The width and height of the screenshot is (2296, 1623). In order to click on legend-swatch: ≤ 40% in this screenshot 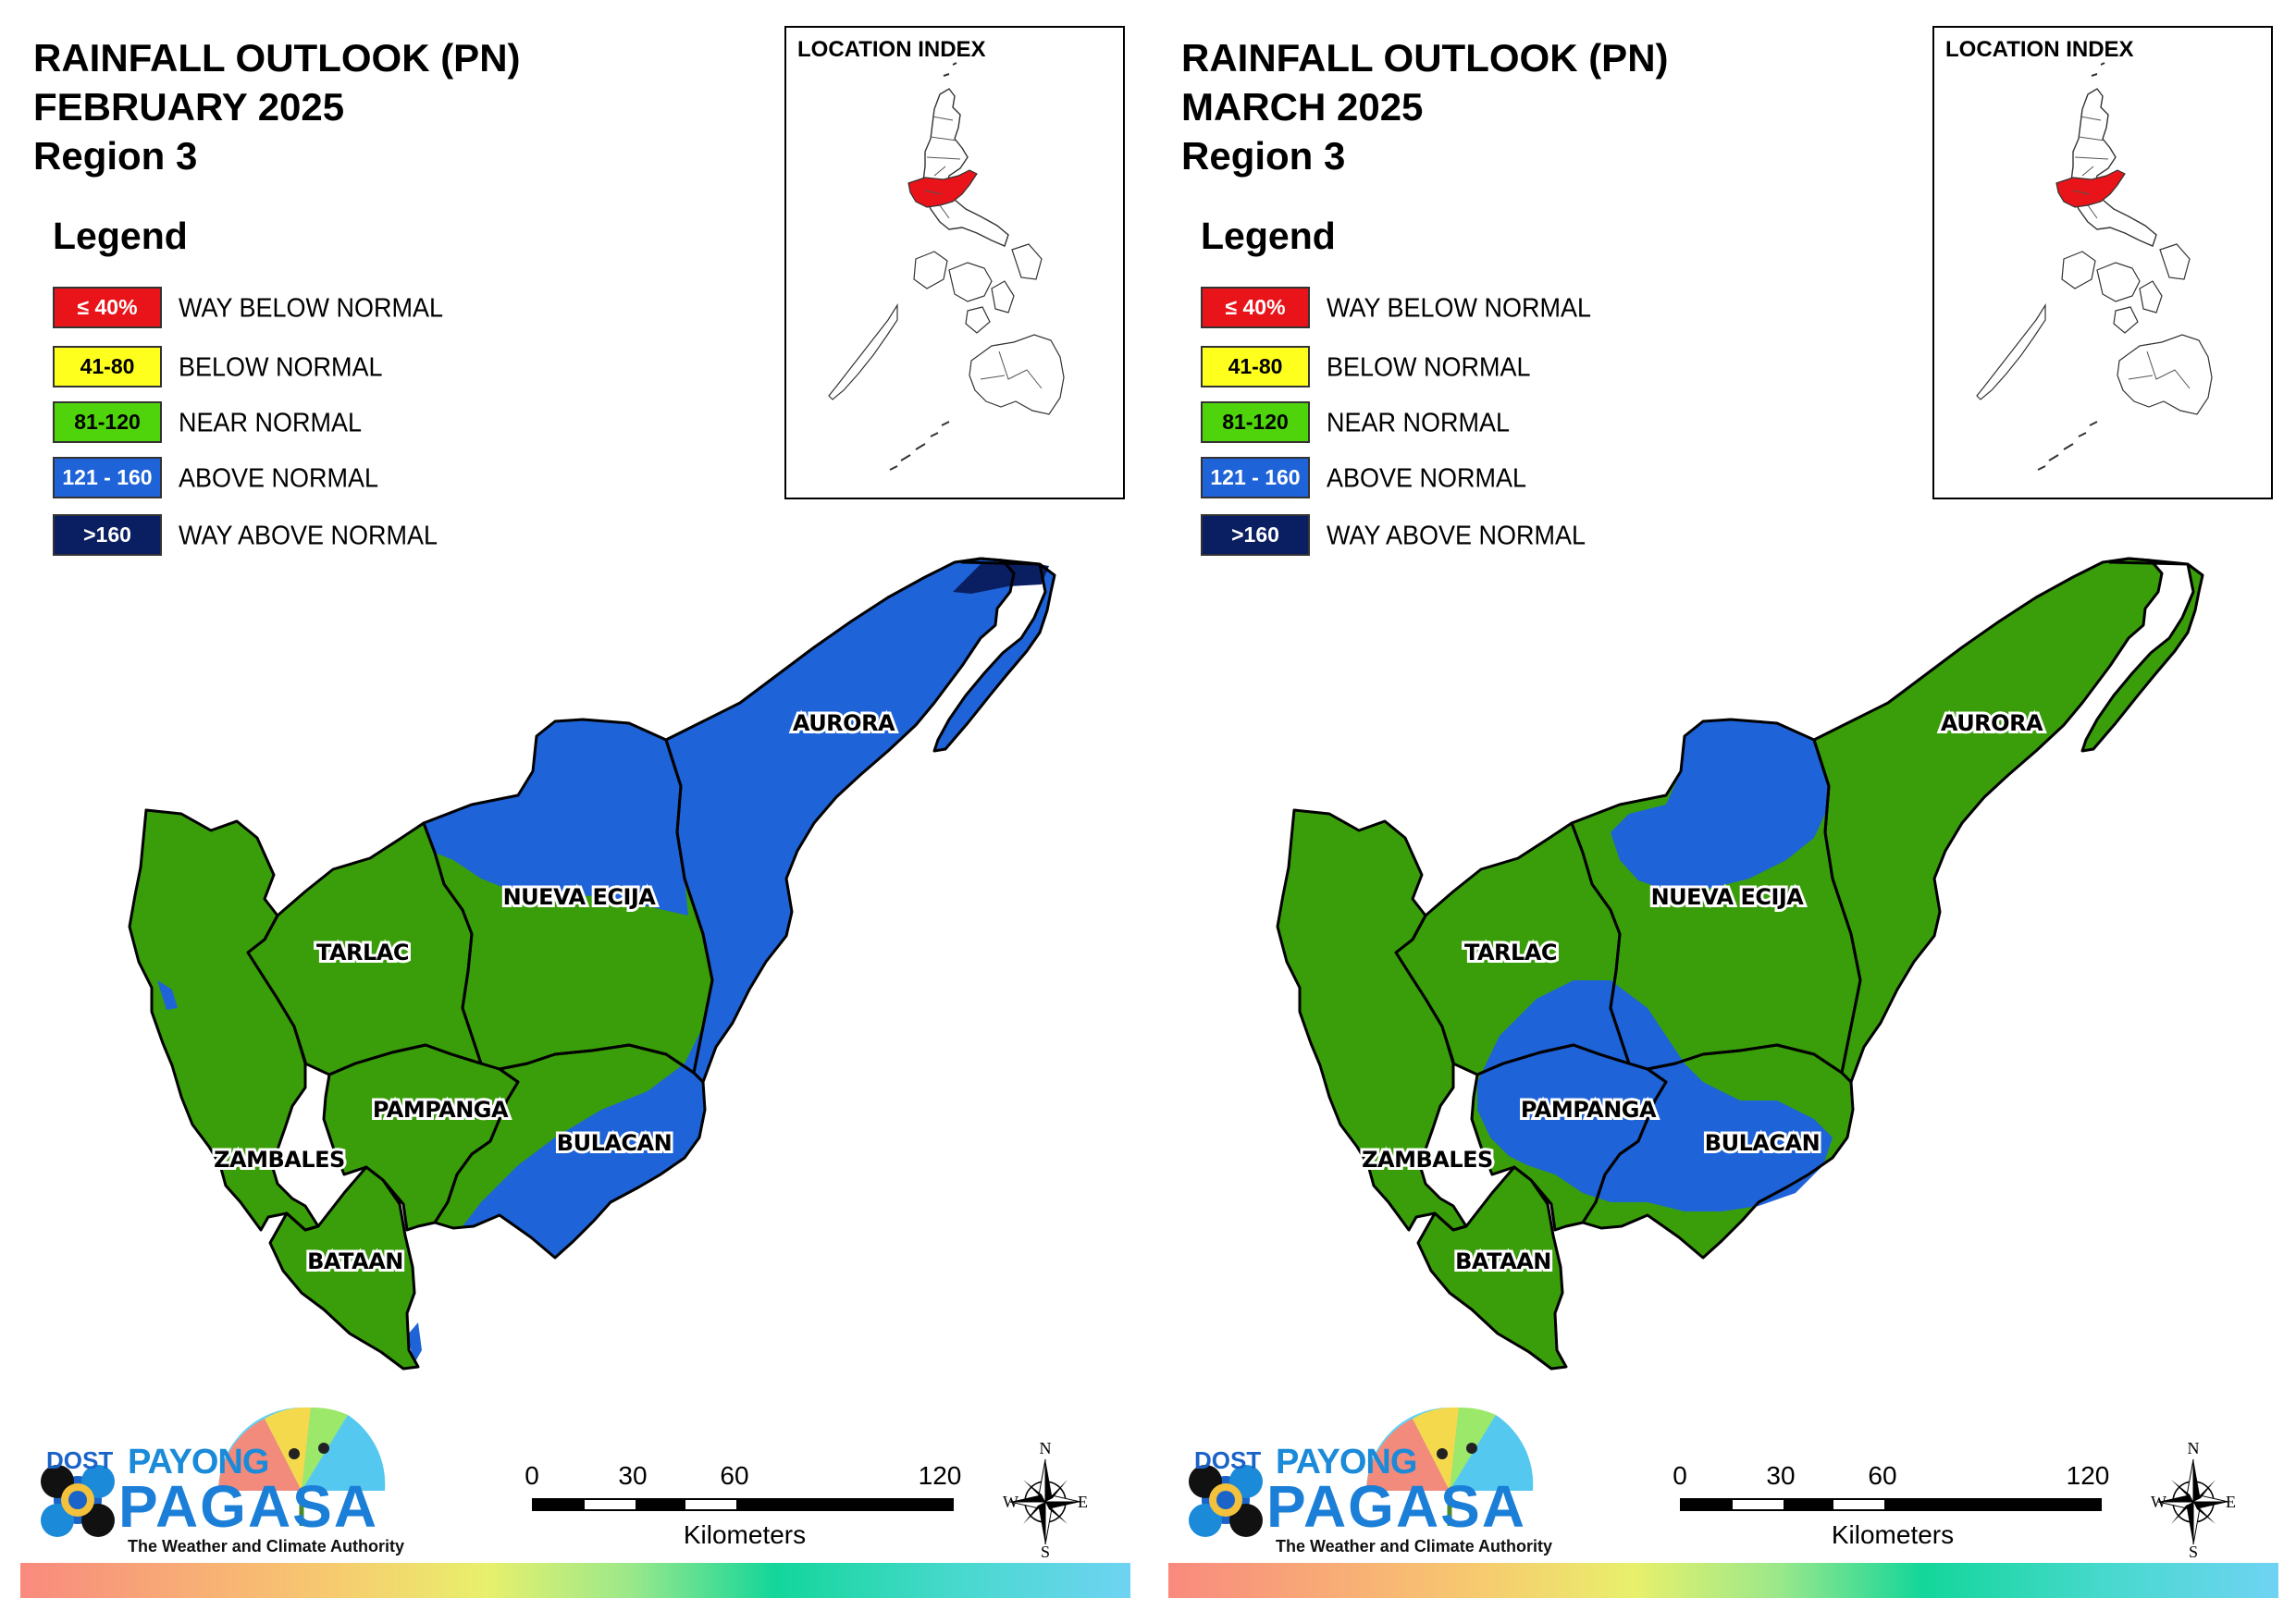, I will do `click(107, 307)`.